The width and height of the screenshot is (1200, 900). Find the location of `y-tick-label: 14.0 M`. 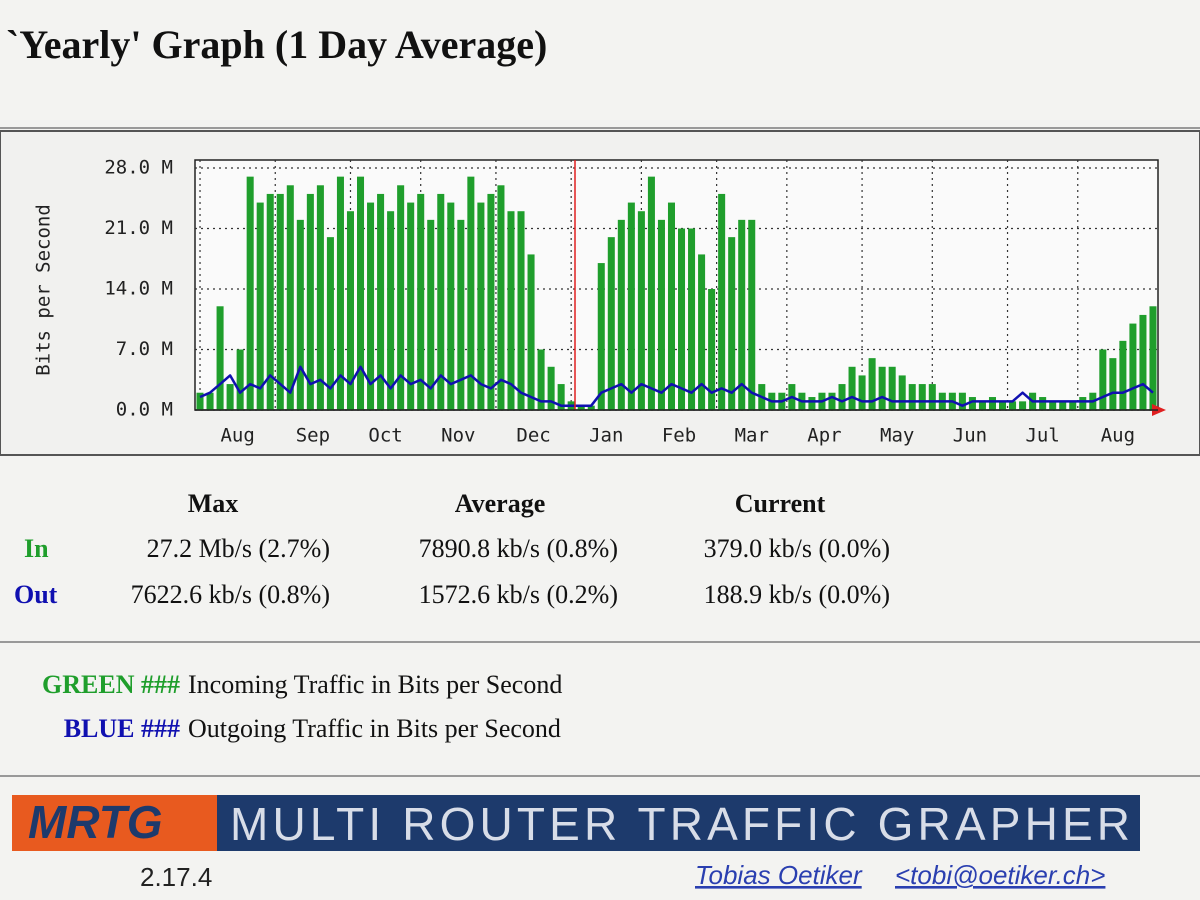

y-tick-label: 14.0 M is located at coordinates (138, 289).